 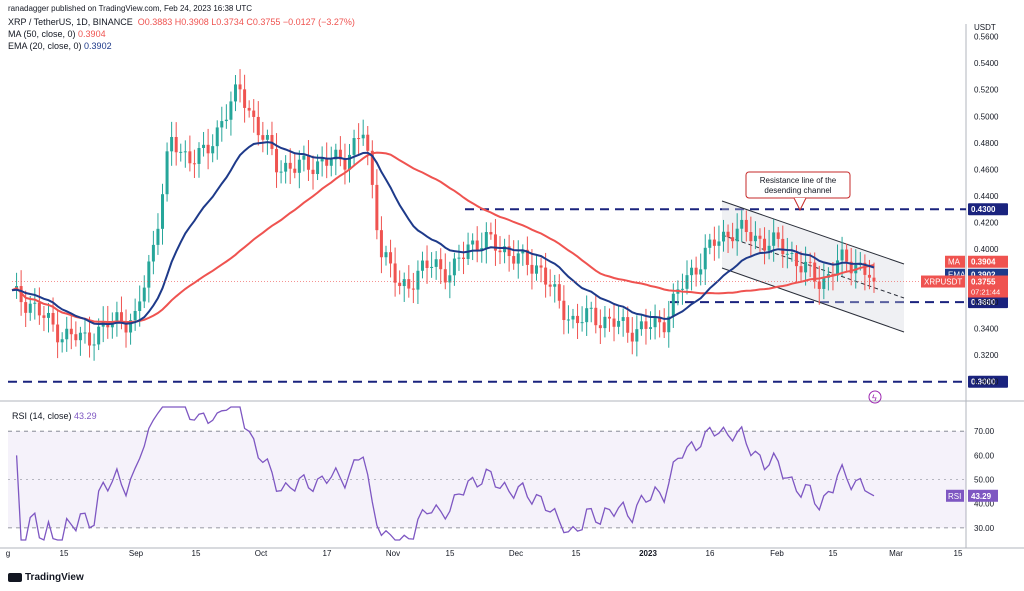 What do you see at coordinates (984, 431) in the screenshot?
I see `rsi-tick-label: 70.00` at bounding box center [984, 431].